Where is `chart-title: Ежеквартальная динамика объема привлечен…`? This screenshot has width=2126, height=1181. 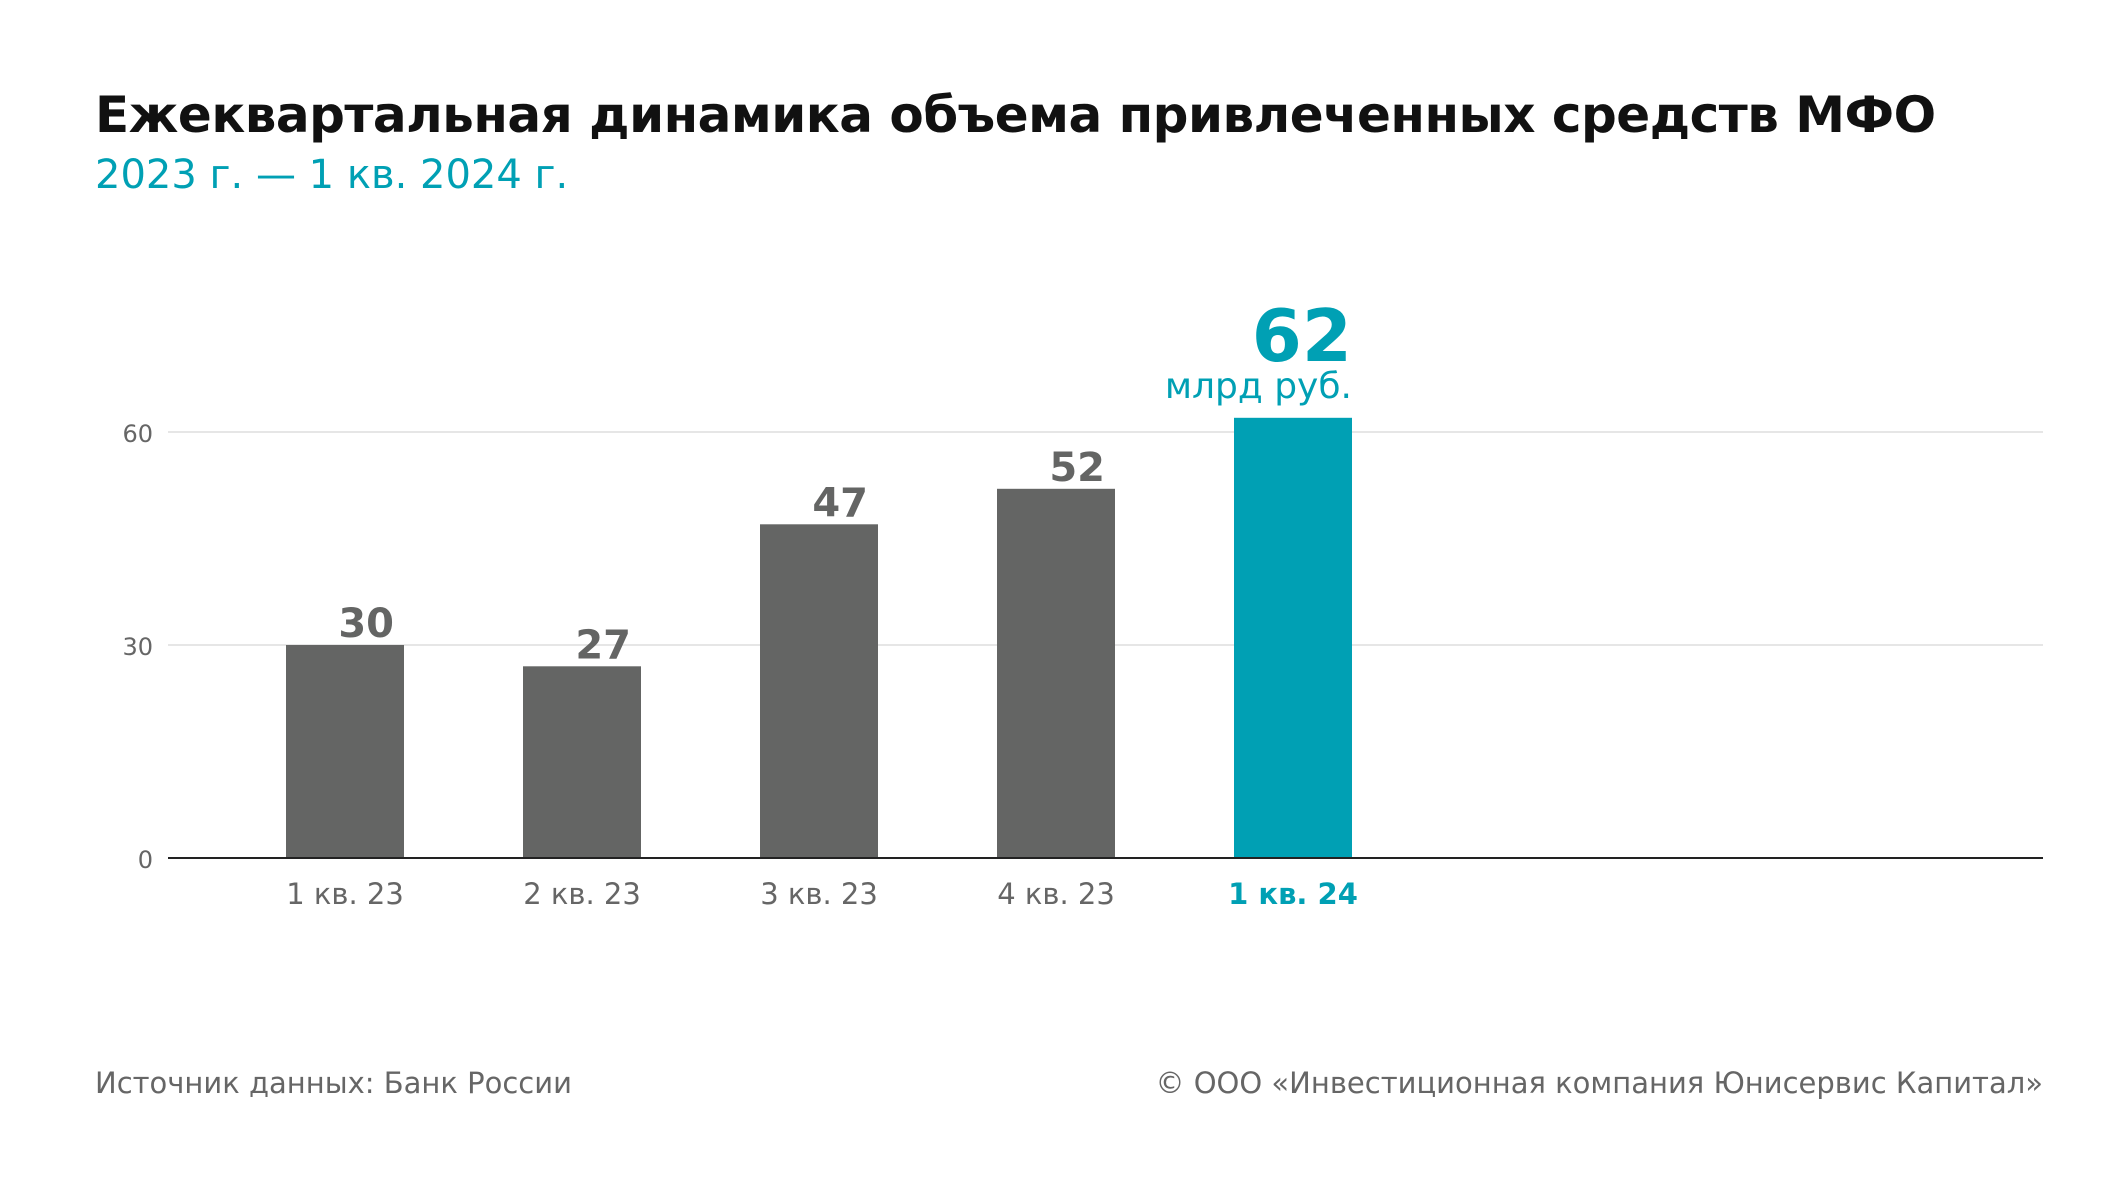 chart-title: Ежеквартальная динамика объема привлечен… is located at coordinates (1015, 115).